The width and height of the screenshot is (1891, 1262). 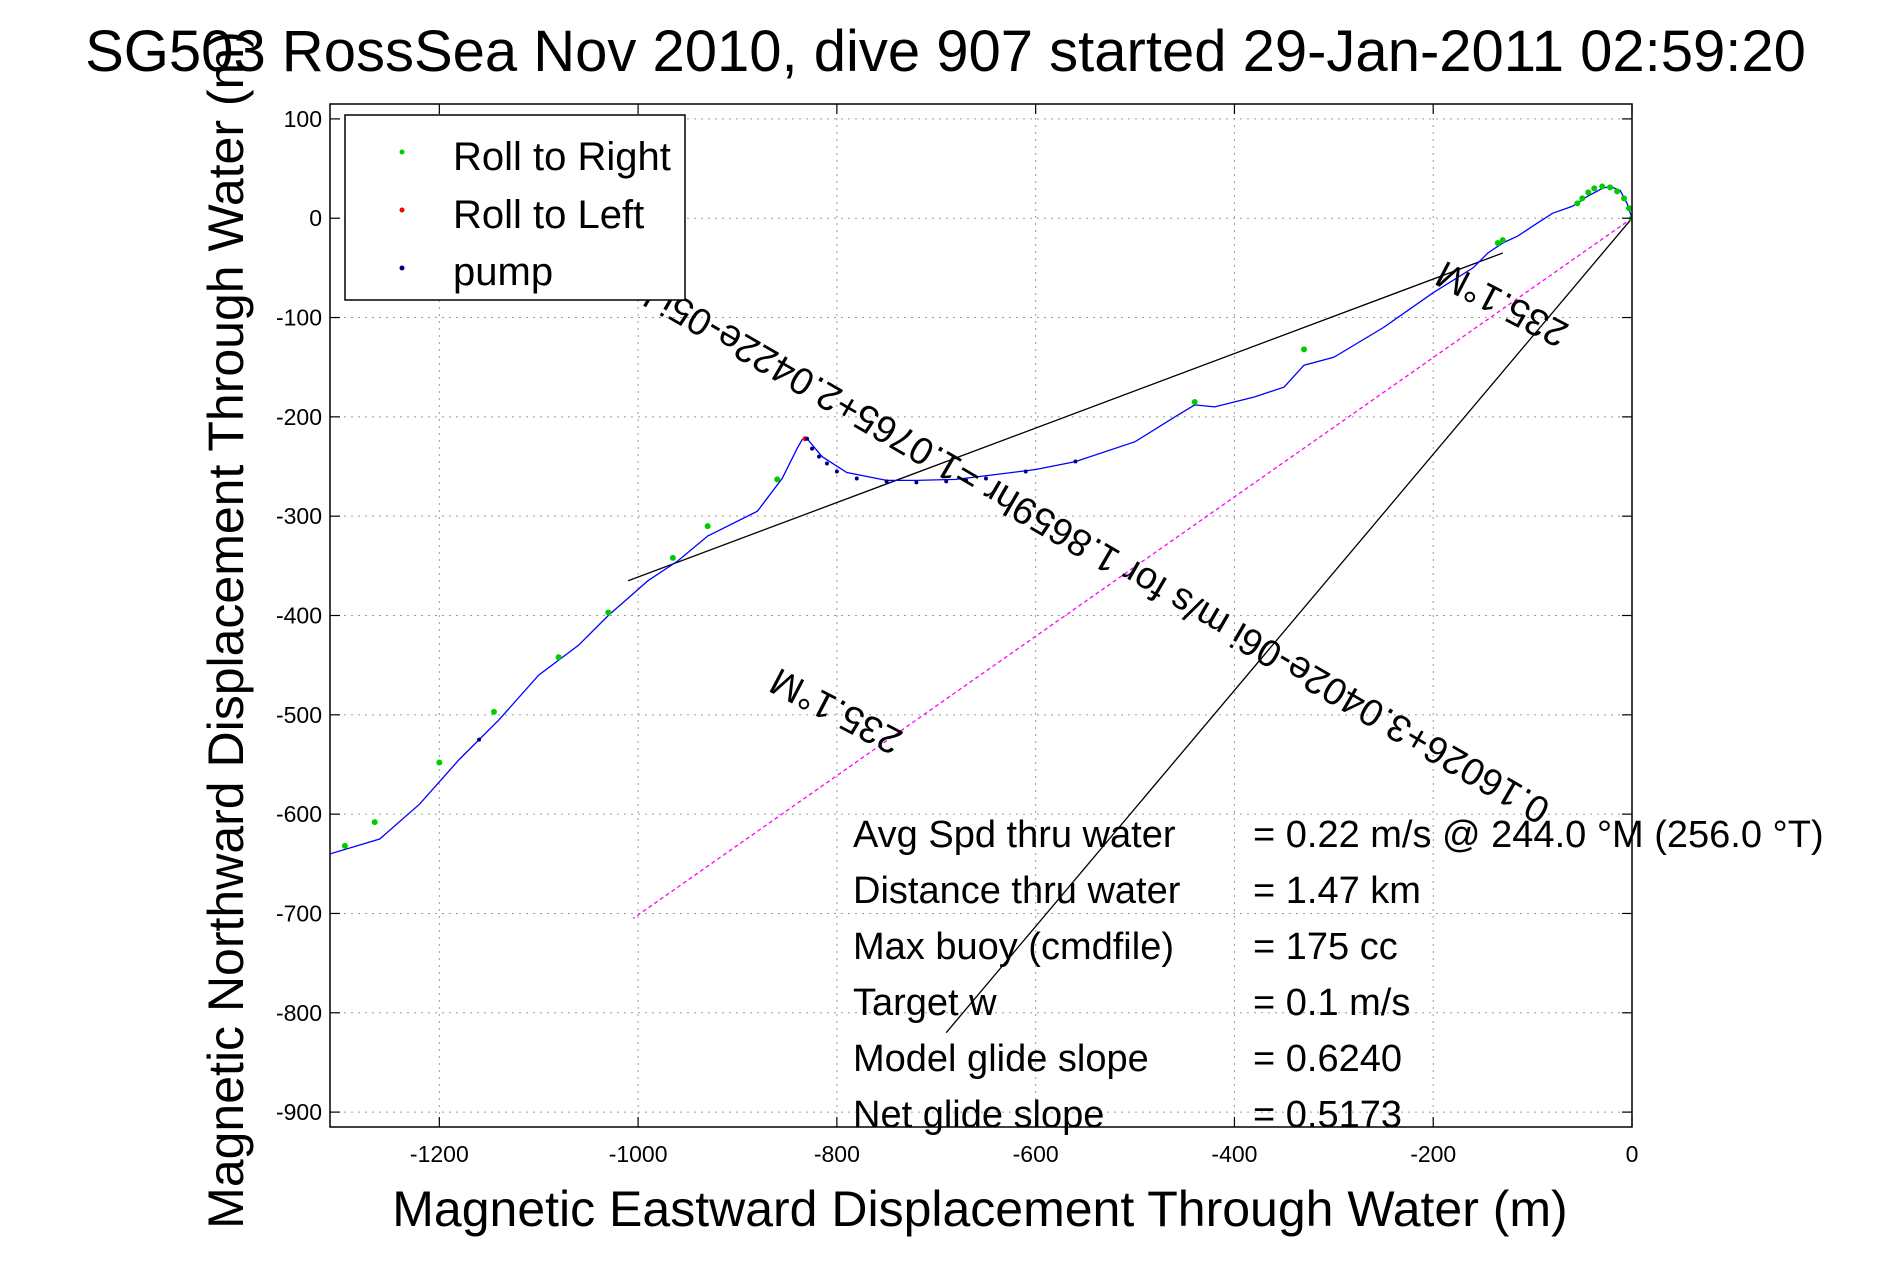 What do you see at coordinates (562, 157) in the screenshot?
I see `legend-label-roll-right: Roll to Right` at bounding box center [562, 157].